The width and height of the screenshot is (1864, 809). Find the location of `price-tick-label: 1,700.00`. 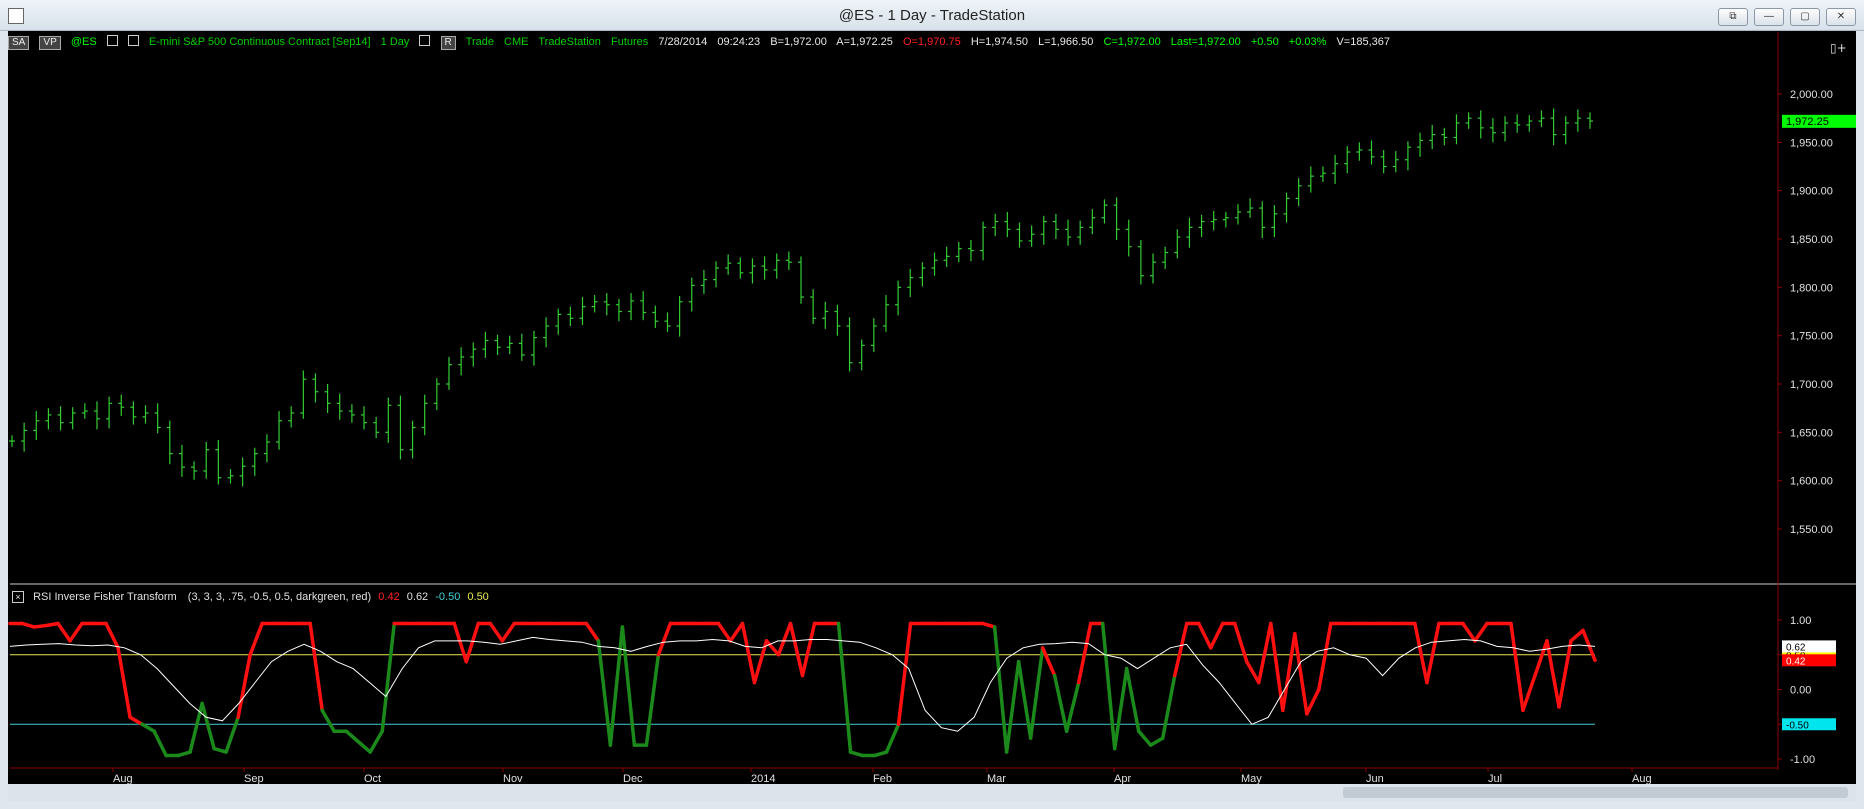

price-tick-label: 1,700.00 is located at coordinates (1811, 385).